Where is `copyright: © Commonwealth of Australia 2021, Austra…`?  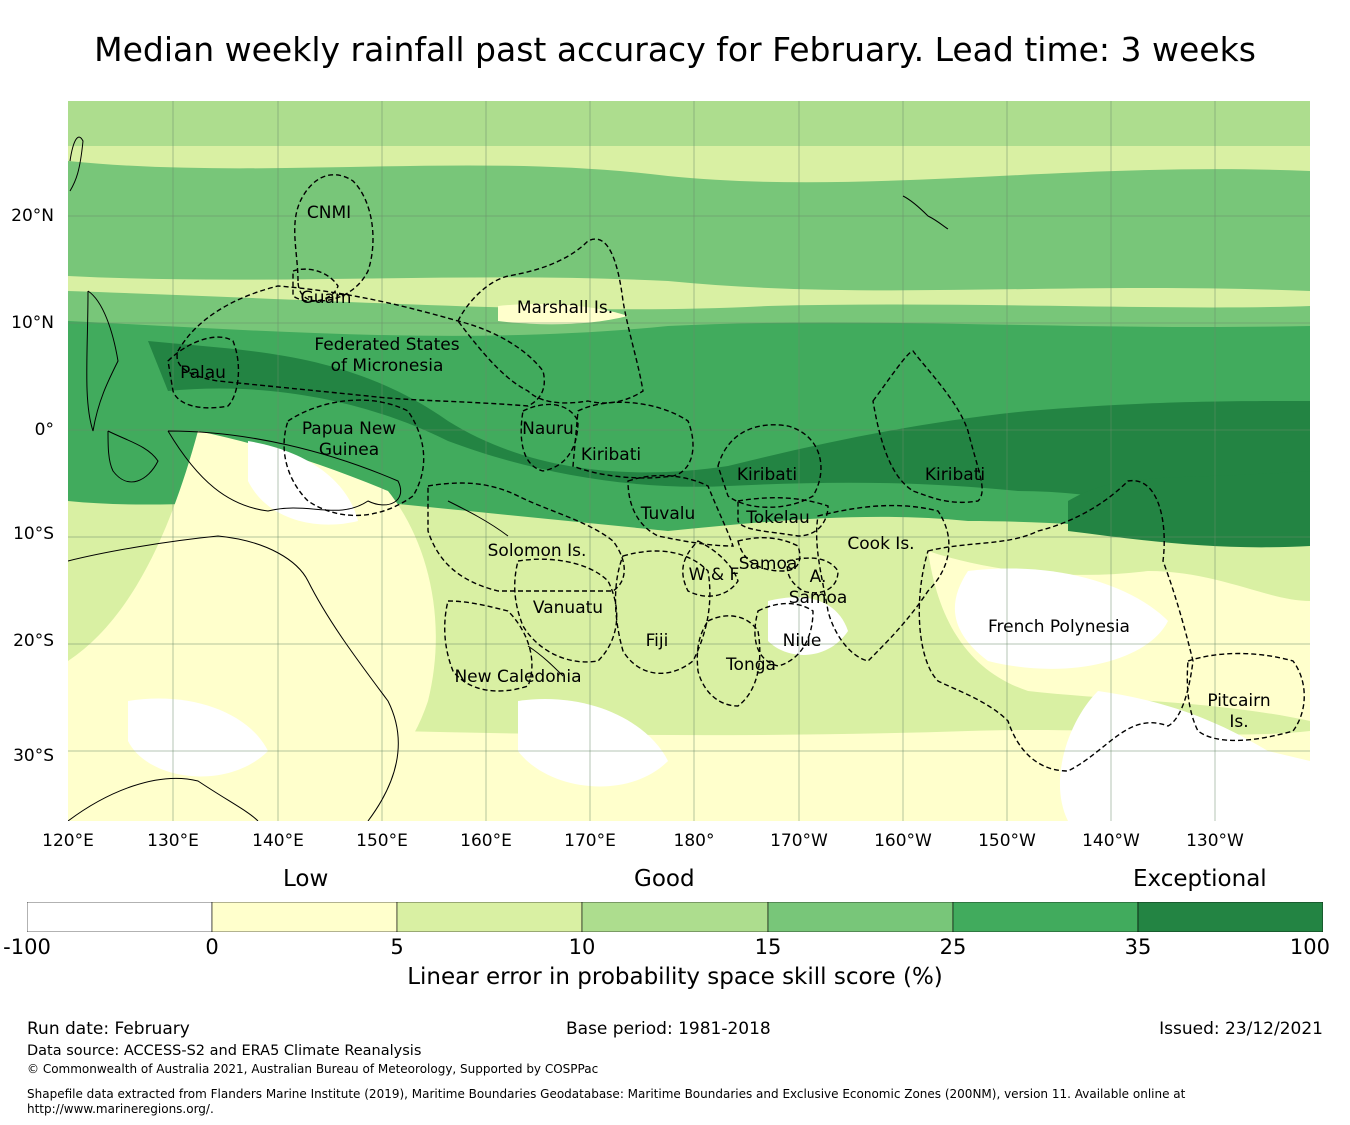
copyright: © Commonwealth of Australia 2021, Austra… is located at coordinates (313, 1069).